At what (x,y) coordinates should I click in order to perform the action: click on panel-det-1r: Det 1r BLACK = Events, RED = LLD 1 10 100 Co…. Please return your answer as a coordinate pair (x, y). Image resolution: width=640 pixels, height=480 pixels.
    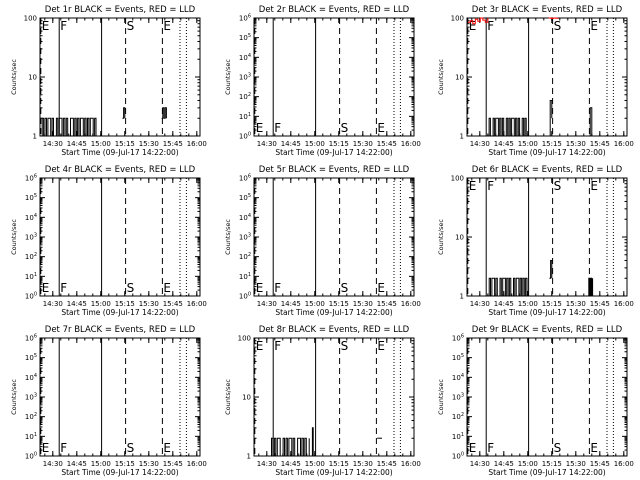
    Looking at the image, I should click on (108, 81).